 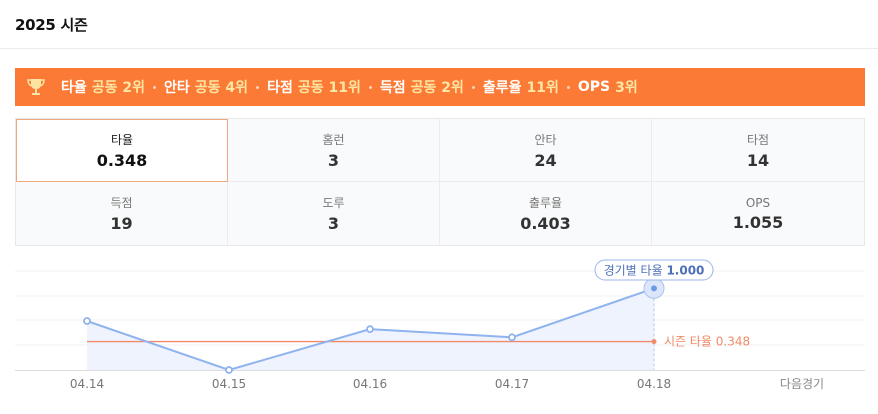 What do you see at coordinates (51, 24) in the screenshot?
I see `section-title: 2025 시즌` at bounding box center [51, 24].